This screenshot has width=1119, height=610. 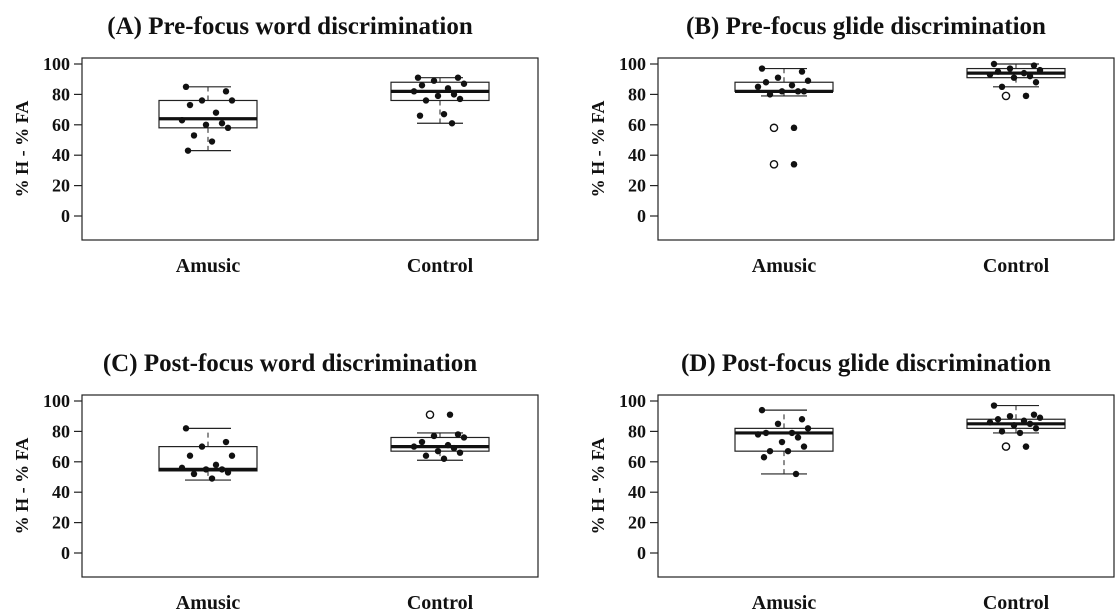 What do you see at coordinates (866, 363) in the screenshot?
I see `panel-title: (D) Post-focus glide discrimination` at bounding box center [866, 363].